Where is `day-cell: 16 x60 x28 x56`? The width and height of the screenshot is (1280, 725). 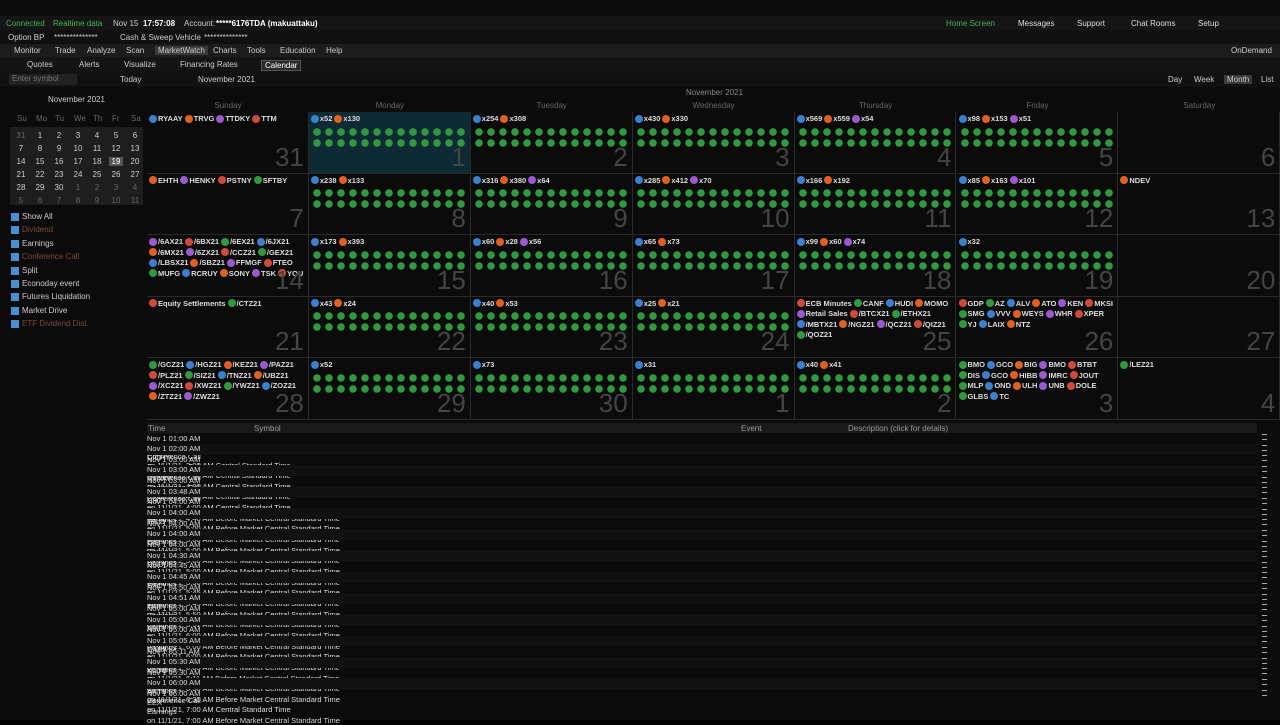
day-cell: 16 x60 x28 x56 is located at coordinates (551, 266).